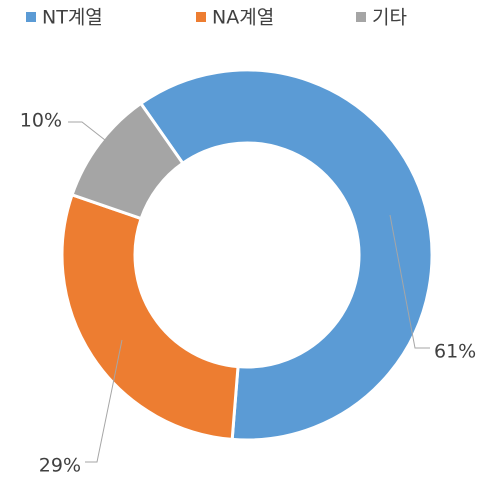 This screenshot has height=483, width=486. Describe the element at coordinates (455, 352) in the screenshot. I see `data-label: 61%` at that location.